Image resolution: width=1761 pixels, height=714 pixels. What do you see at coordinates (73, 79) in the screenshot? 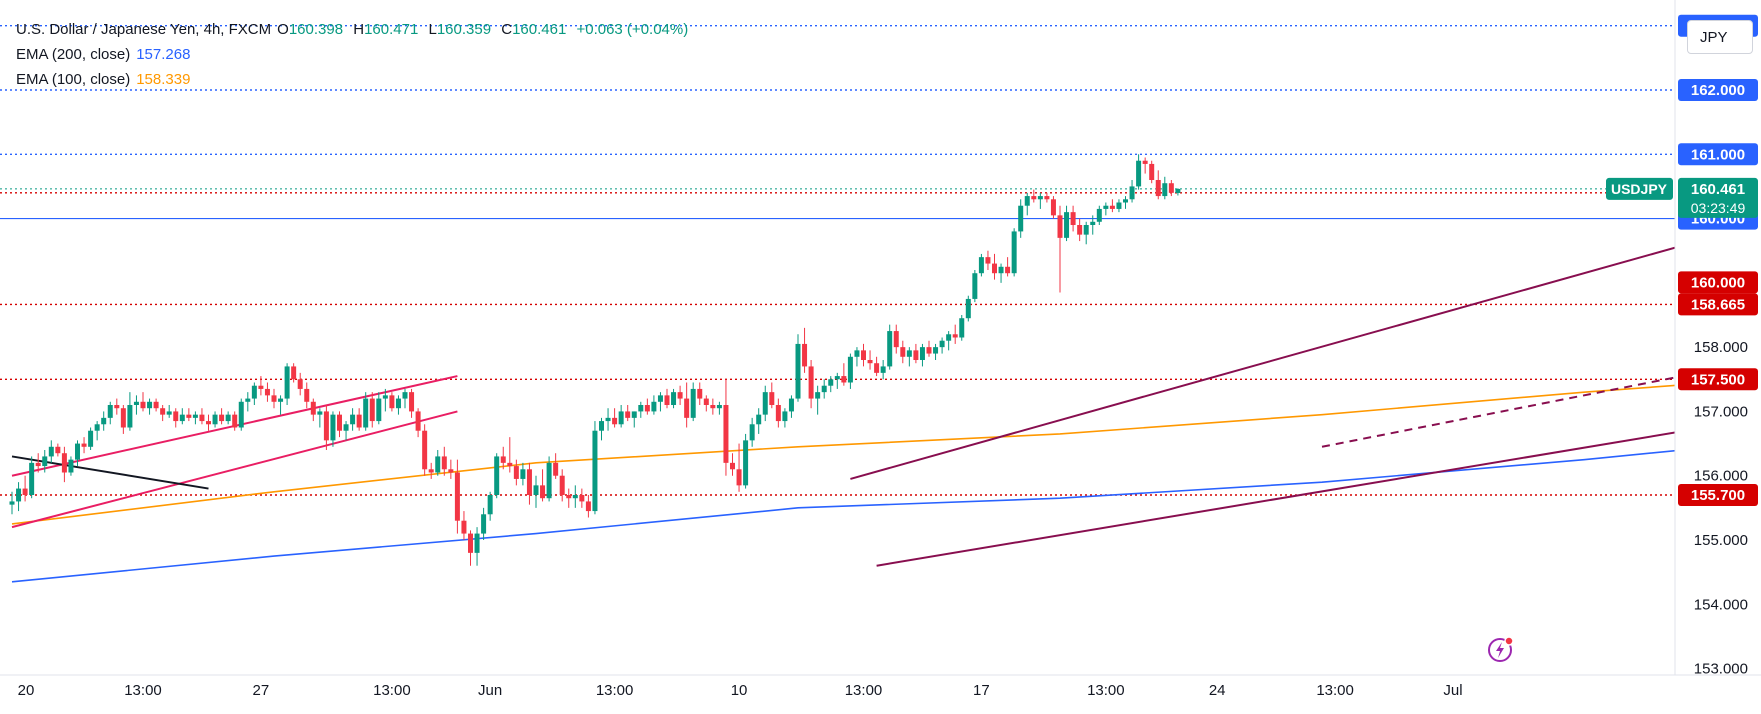
I see `ema100-label: EMA (100, close)` at bounding box center [73, 79].